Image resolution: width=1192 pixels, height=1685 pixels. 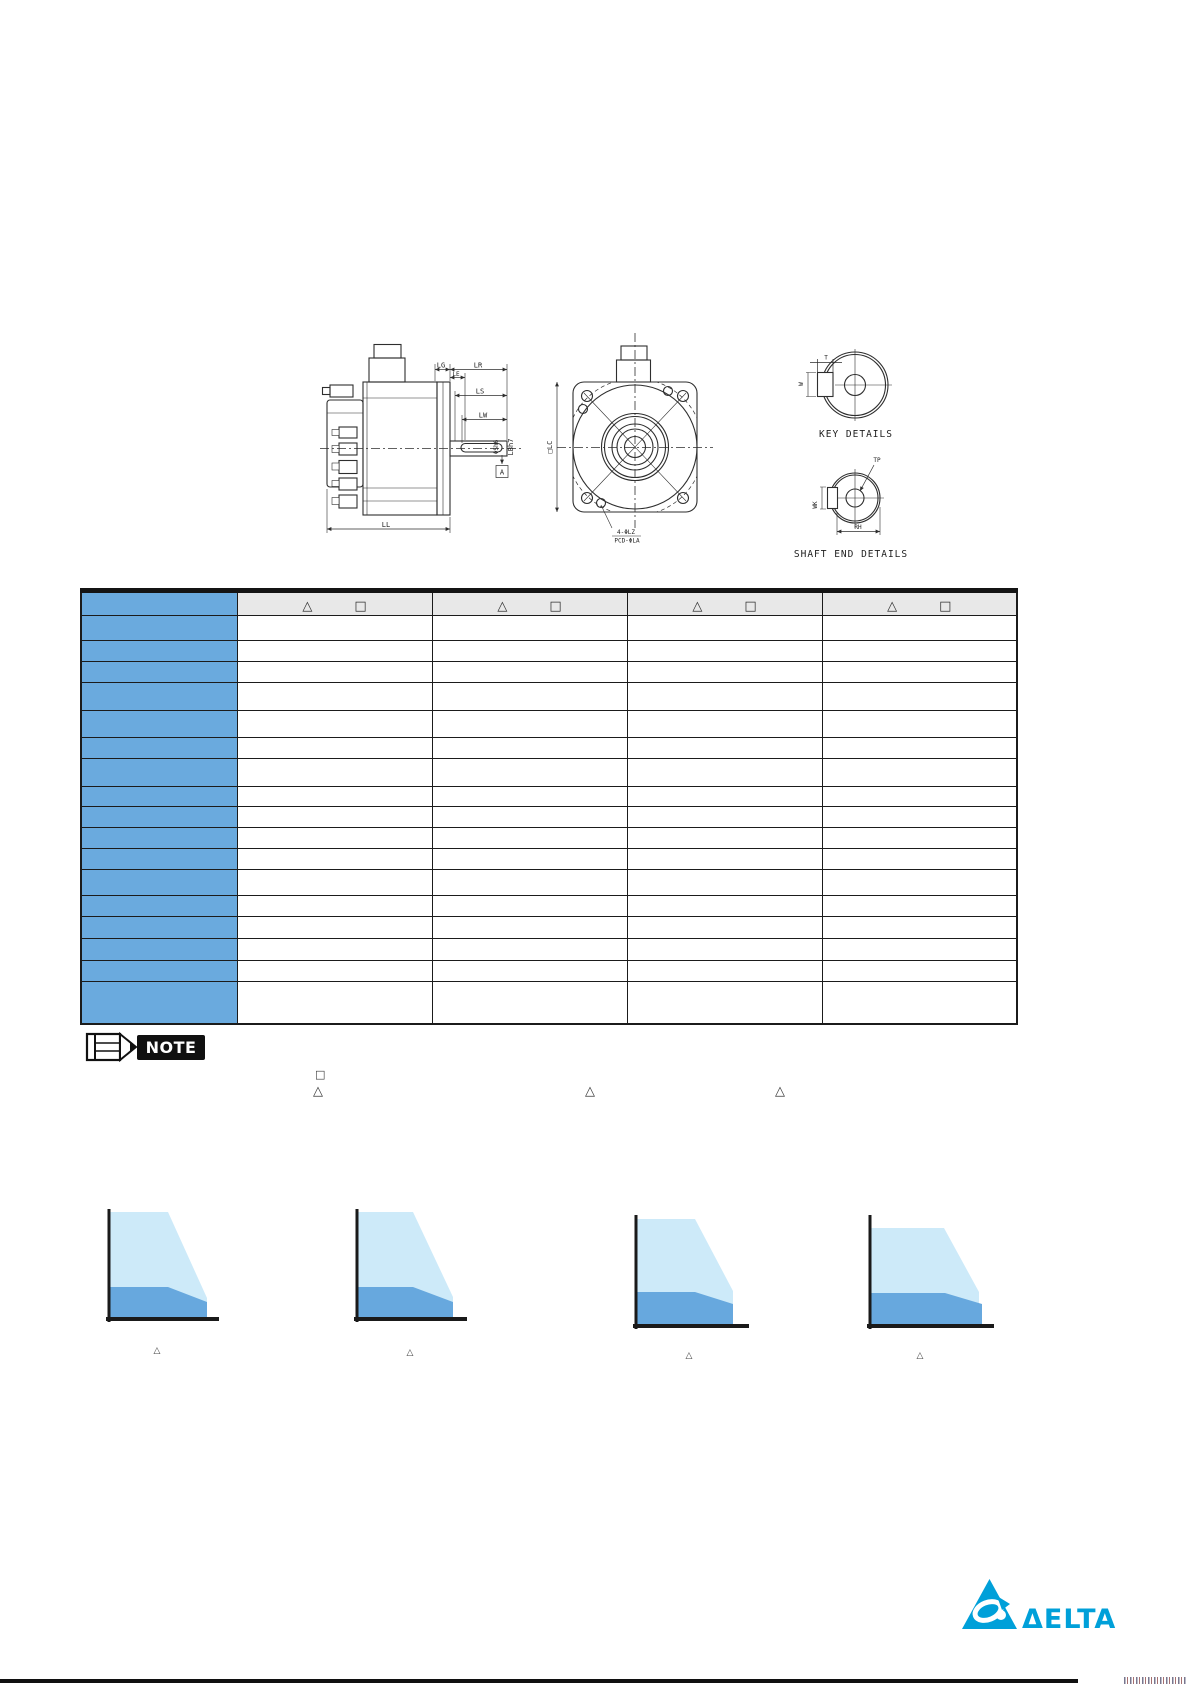 I want to click on shaft-end-details-drawing: TP WK RH SHAFT END DETAILS, so click(x=850, y=508).